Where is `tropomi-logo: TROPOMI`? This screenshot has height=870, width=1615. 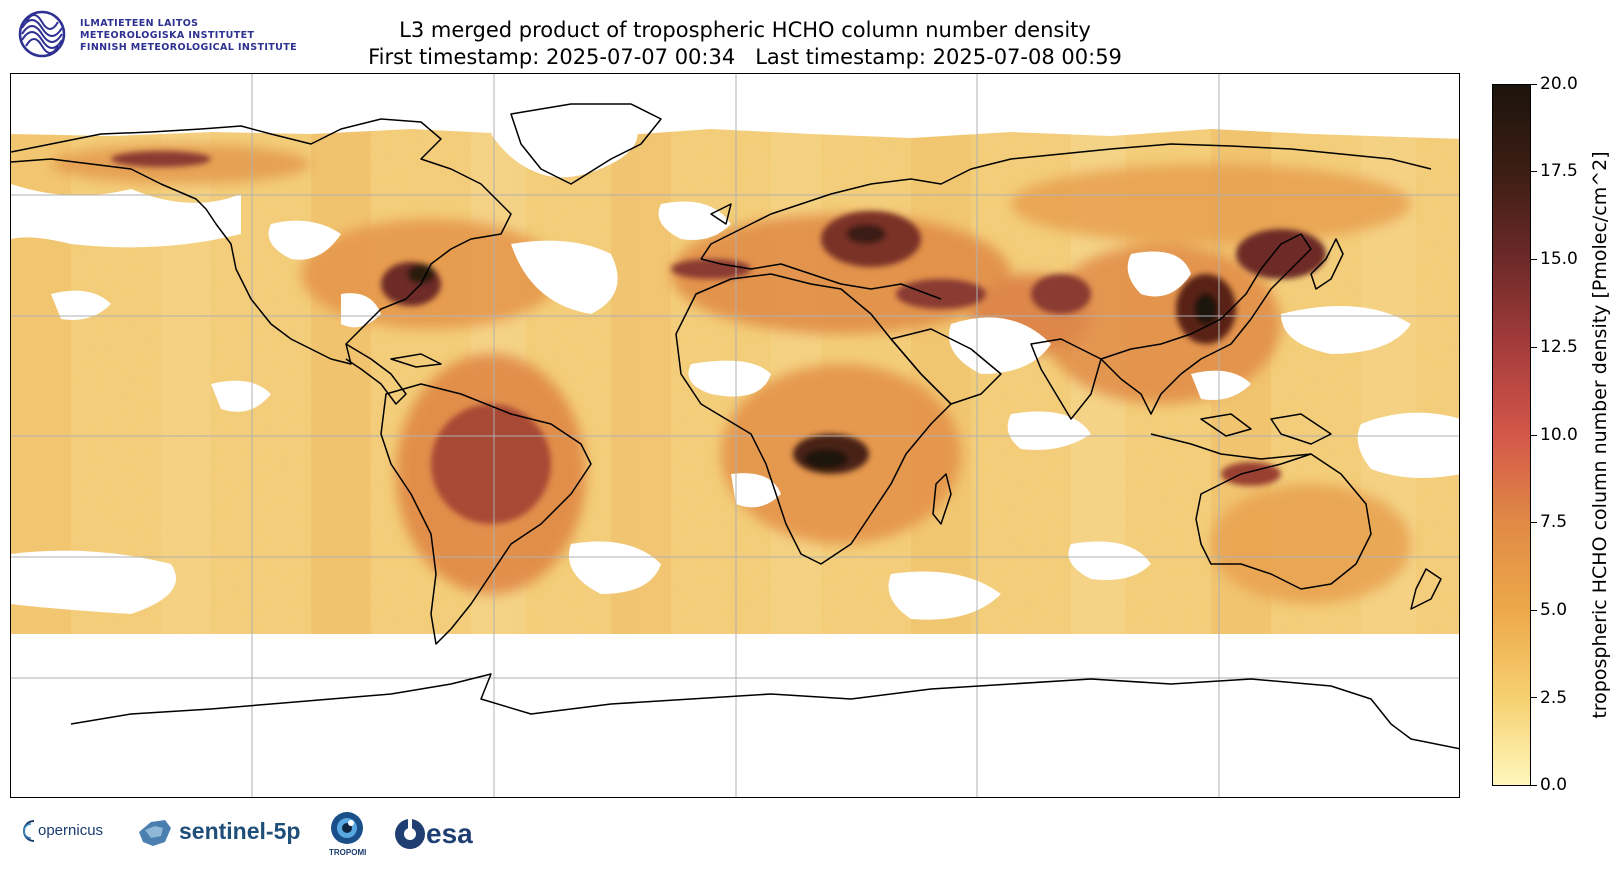
tropomi-logo: TROPOMI is located at coordinates (347, 835).